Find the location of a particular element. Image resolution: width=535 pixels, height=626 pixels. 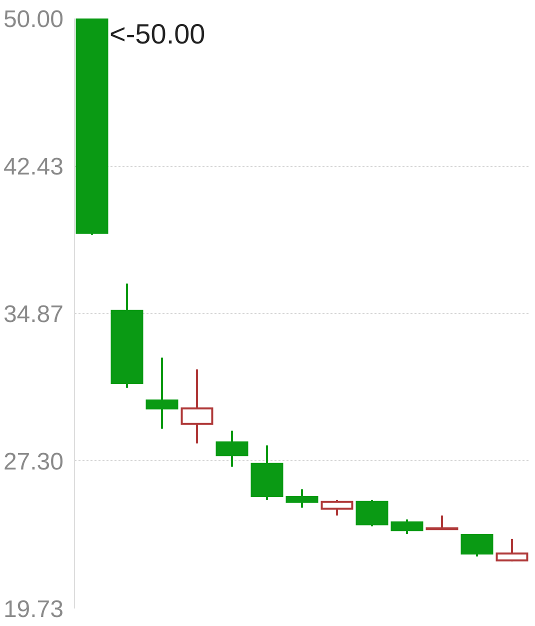

y-tick-label: 34.87 is located at coordinates (33, 314).